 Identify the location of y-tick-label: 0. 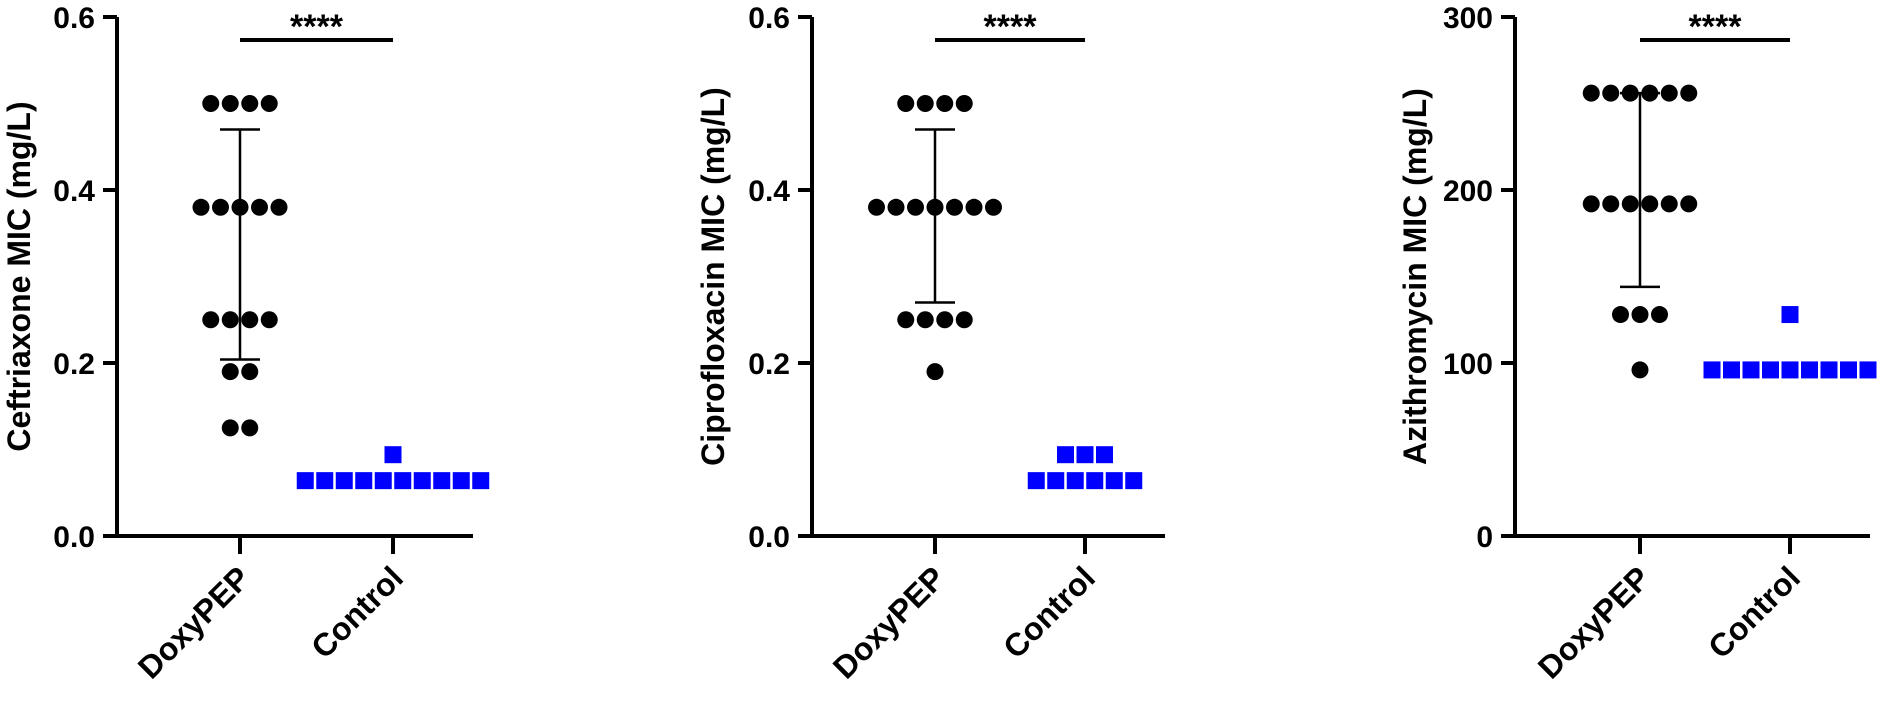
(1484, 537).